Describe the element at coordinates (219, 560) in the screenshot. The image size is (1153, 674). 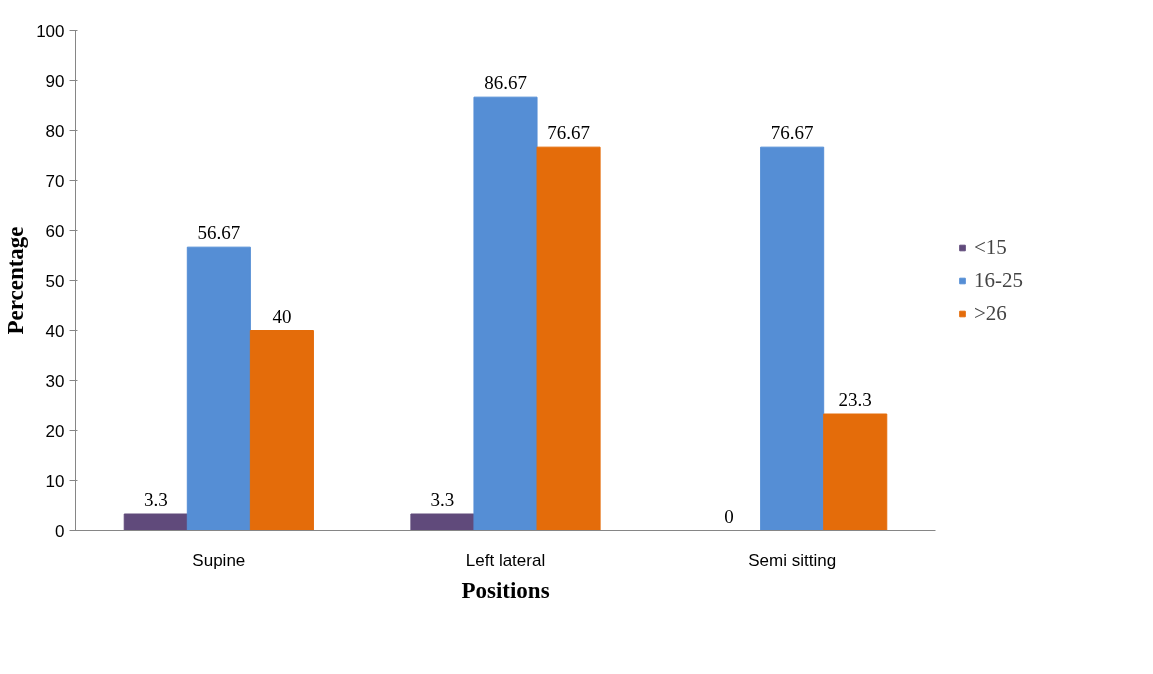
I see `x-tick-label: Supine` at that location.